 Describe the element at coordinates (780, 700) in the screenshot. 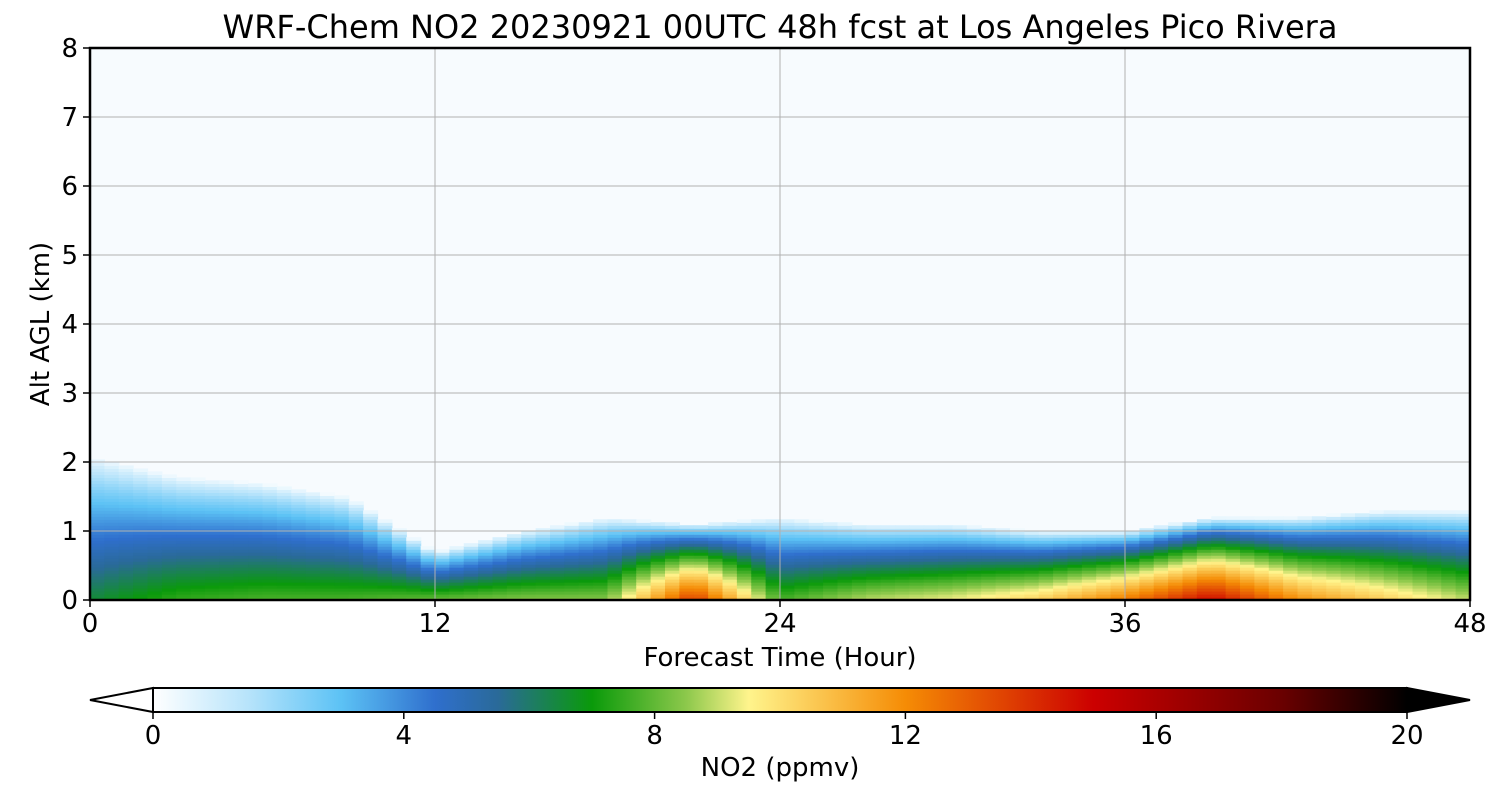

I see `colorbar-body` at that location.